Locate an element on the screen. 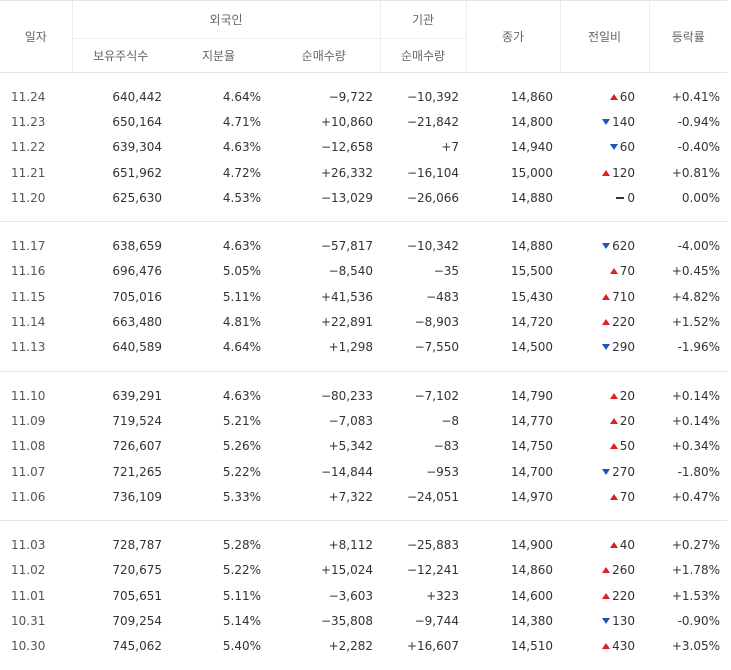 The width and height of the screenshot is (731, 670). change-value: 430 is located at coordinates (624, 646).